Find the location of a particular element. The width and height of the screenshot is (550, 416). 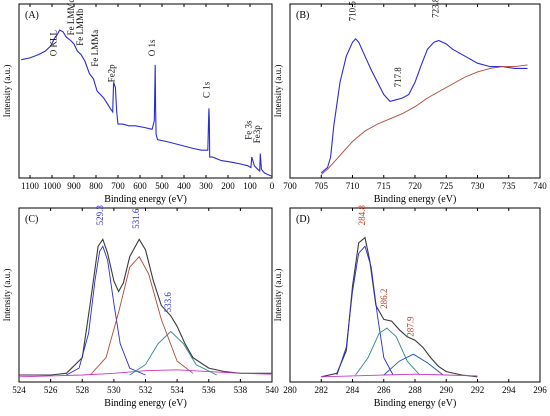

x-tick-label: 730 is located at coordinates (478, 186).